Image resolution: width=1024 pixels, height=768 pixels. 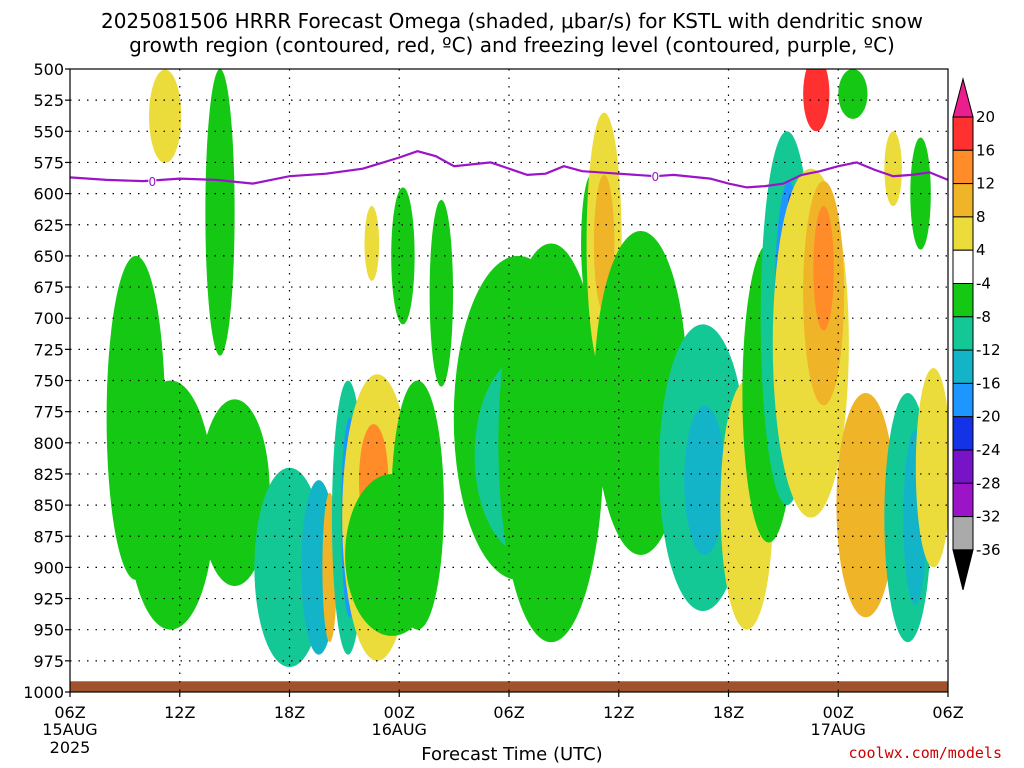 What do you see at coordinates (988, 517) in the screenshot?
I see `colorbar-label: -32` at bounding box center [988, 517].